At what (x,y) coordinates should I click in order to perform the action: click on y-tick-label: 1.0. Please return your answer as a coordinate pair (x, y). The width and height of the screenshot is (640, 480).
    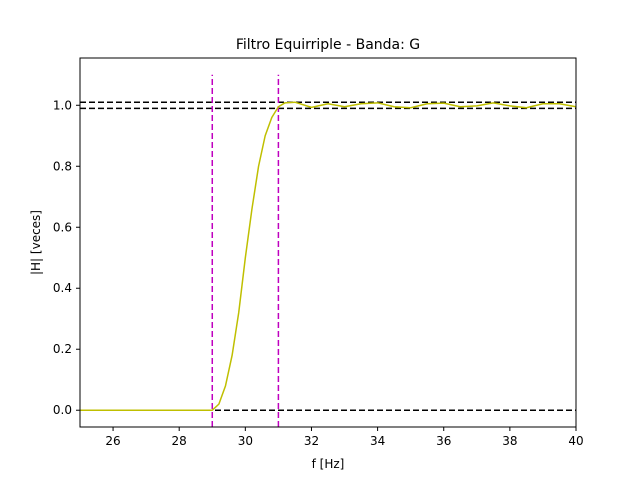
    Looking at the image, I should click on (62, 105).